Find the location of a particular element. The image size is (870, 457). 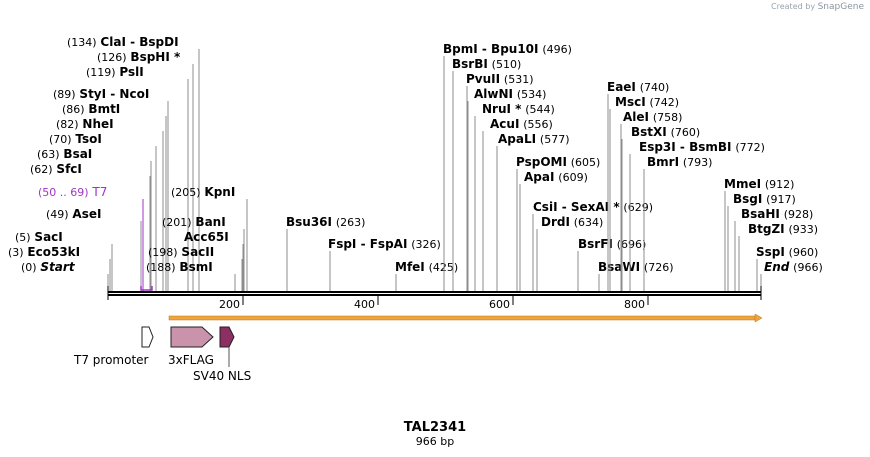

site-kpni: (205) KpnI is located at coordinates (209, 238).